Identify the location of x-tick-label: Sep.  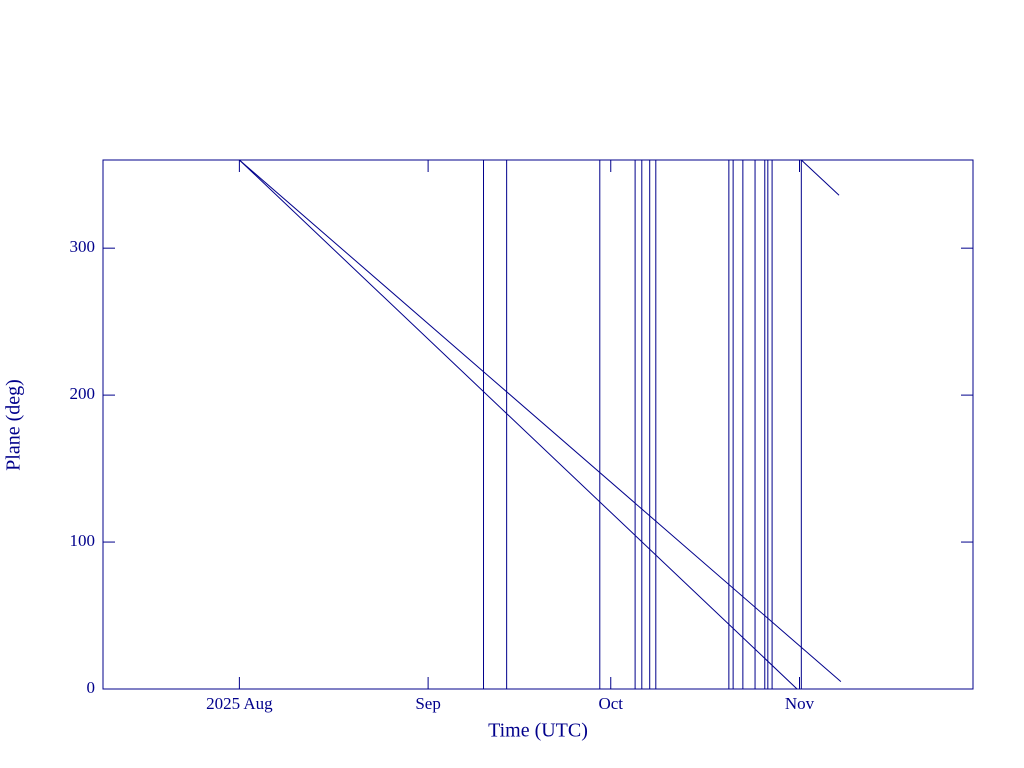
(428, 703).